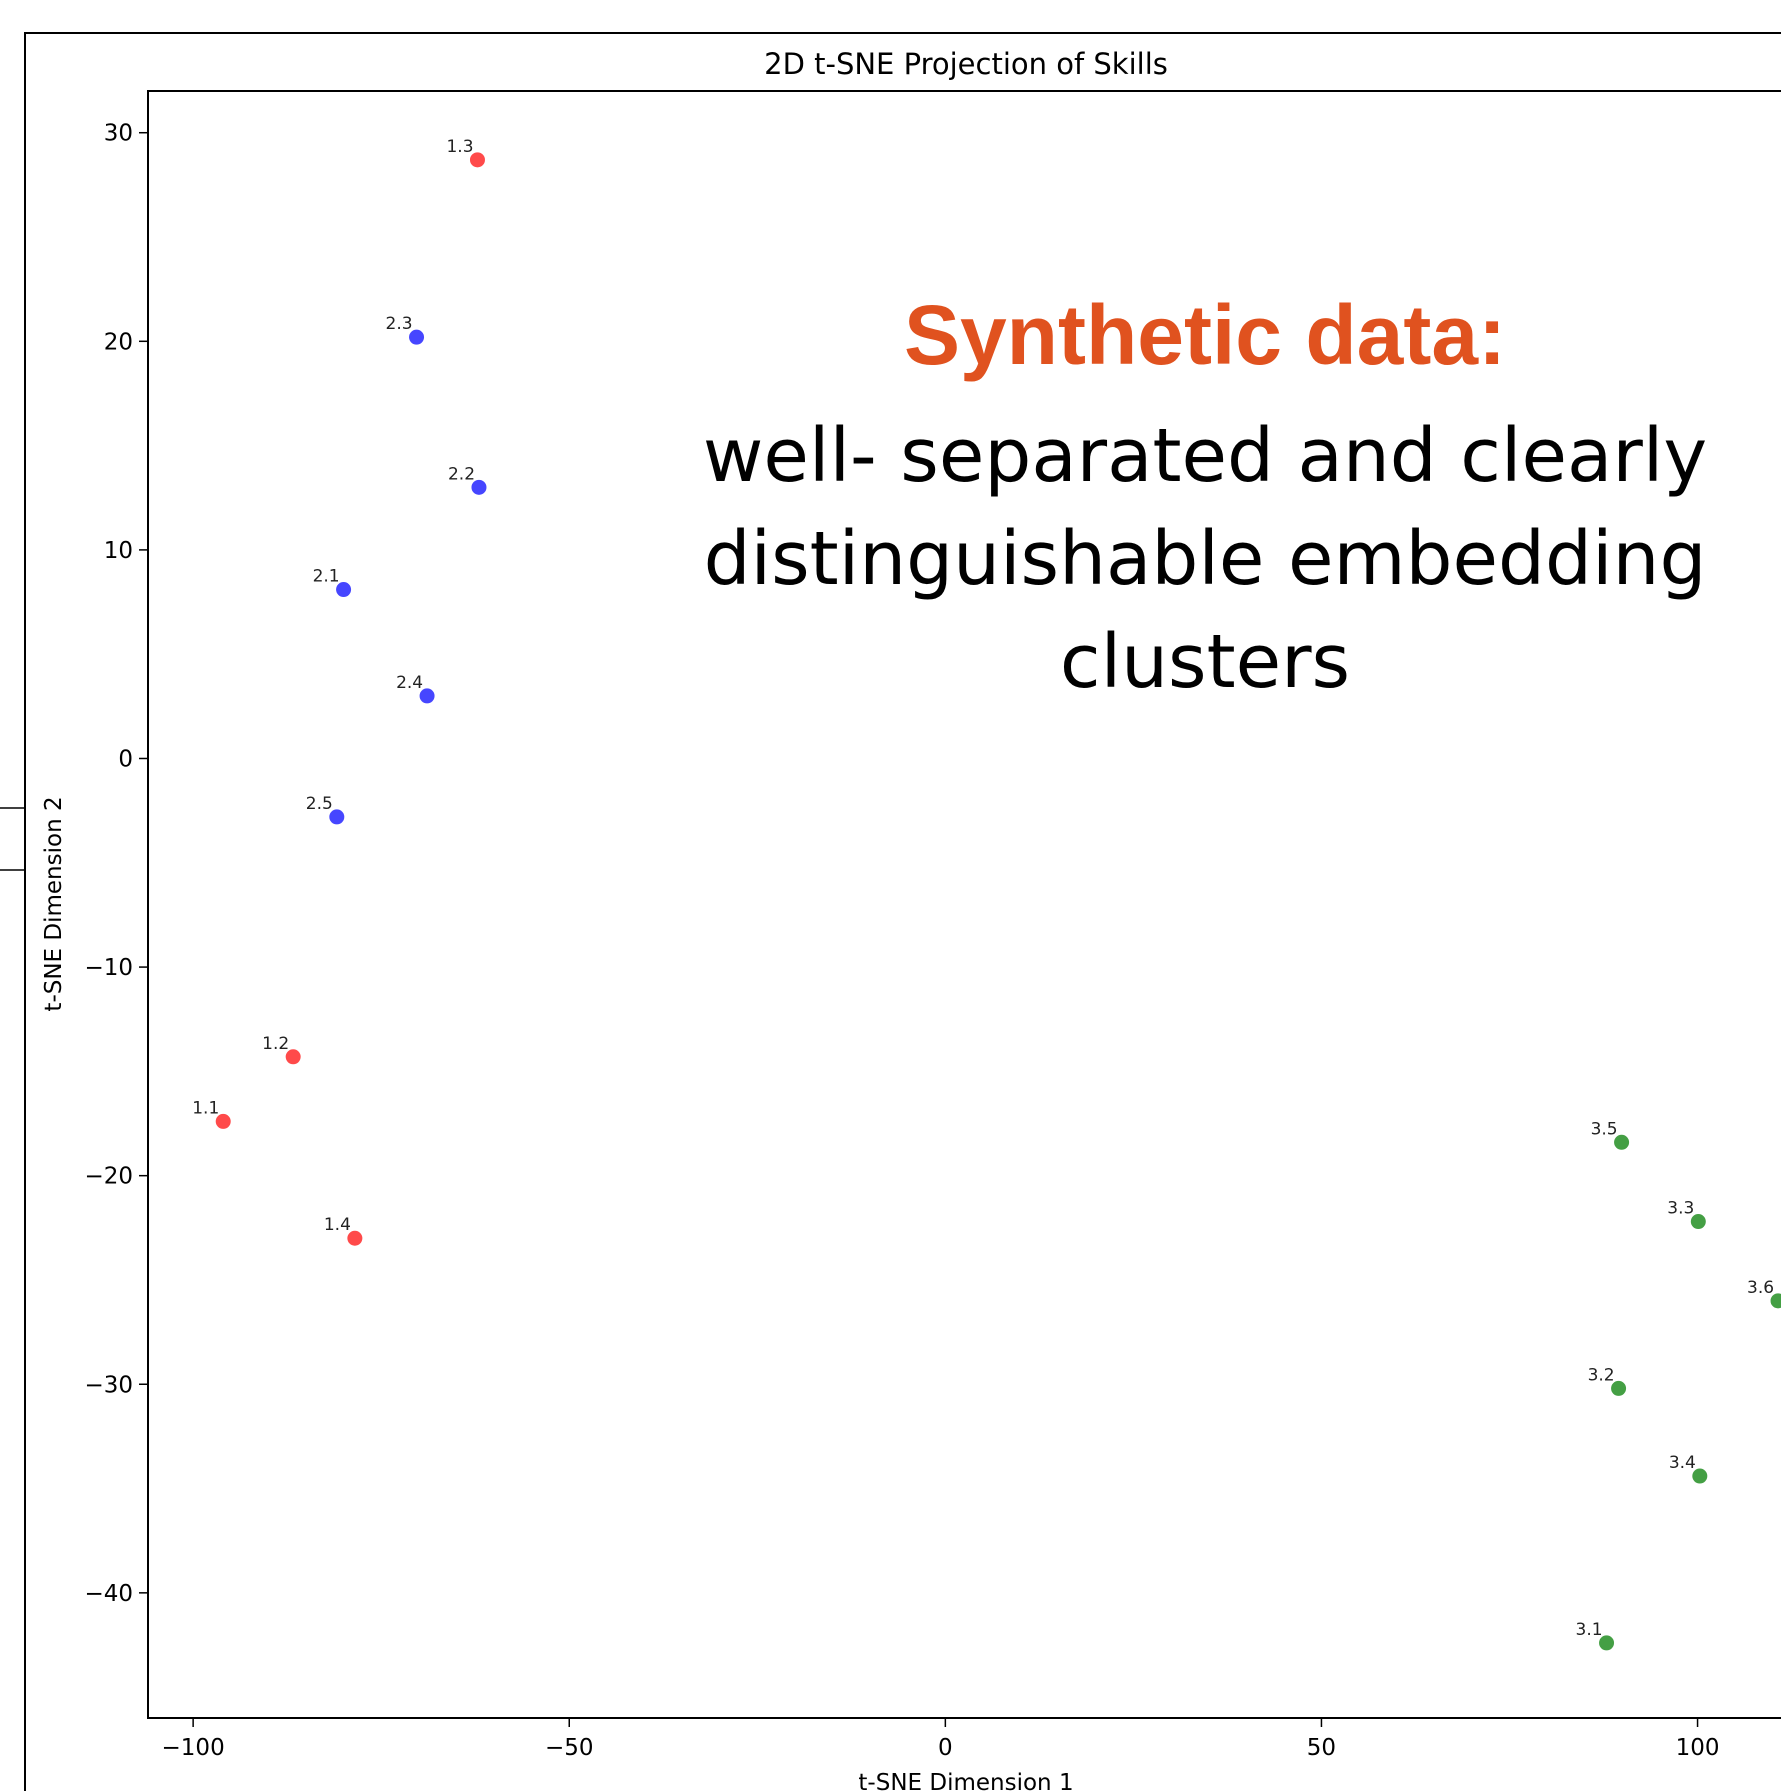 Image resolution: width=1781 pixels, height=1791 pixels. Describe the element at coordinates (1760, 1288) in the screenshot. I see `point-label: 3.6` at that location.